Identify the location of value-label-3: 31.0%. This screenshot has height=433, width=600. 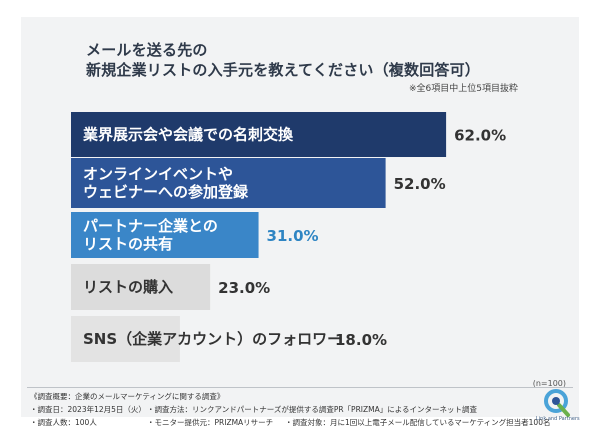
(293, 236).